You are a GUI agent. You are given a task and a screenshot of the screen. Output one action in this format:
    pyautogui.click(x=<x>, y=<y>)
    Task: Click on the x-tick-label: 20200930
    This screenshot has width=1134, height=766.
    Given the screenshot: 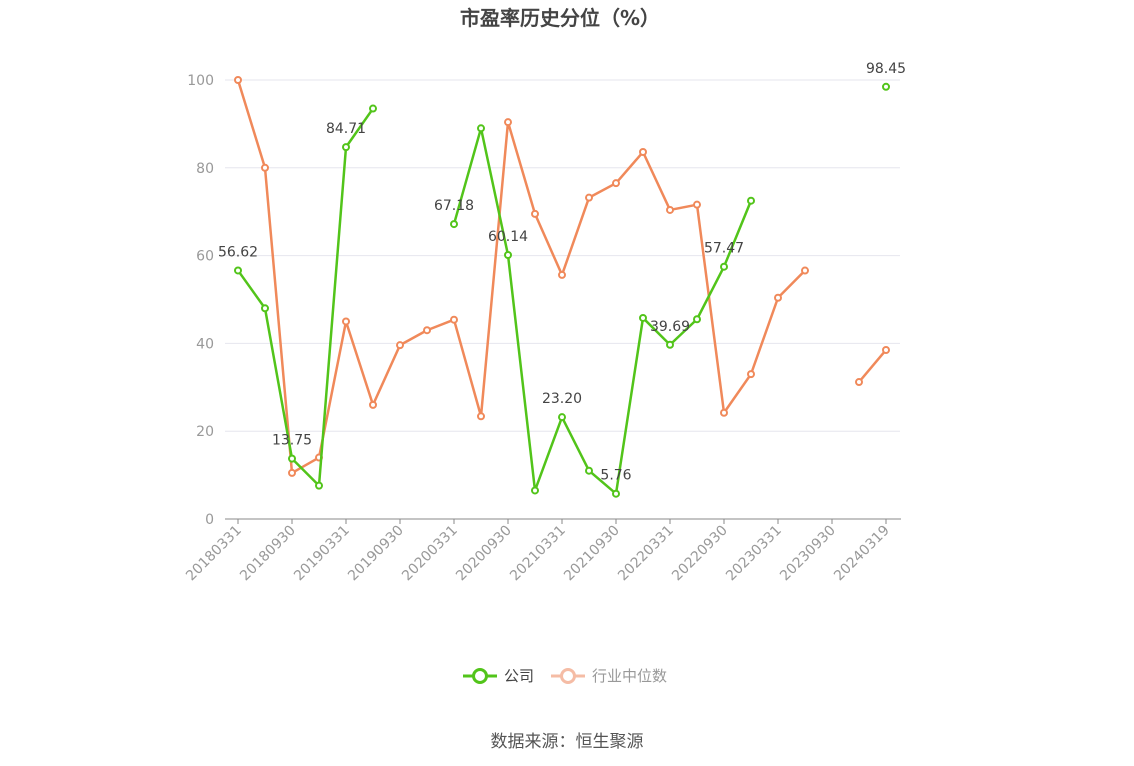 What is the action you would take?
    pyautogui.click(x=484, y=554)
    